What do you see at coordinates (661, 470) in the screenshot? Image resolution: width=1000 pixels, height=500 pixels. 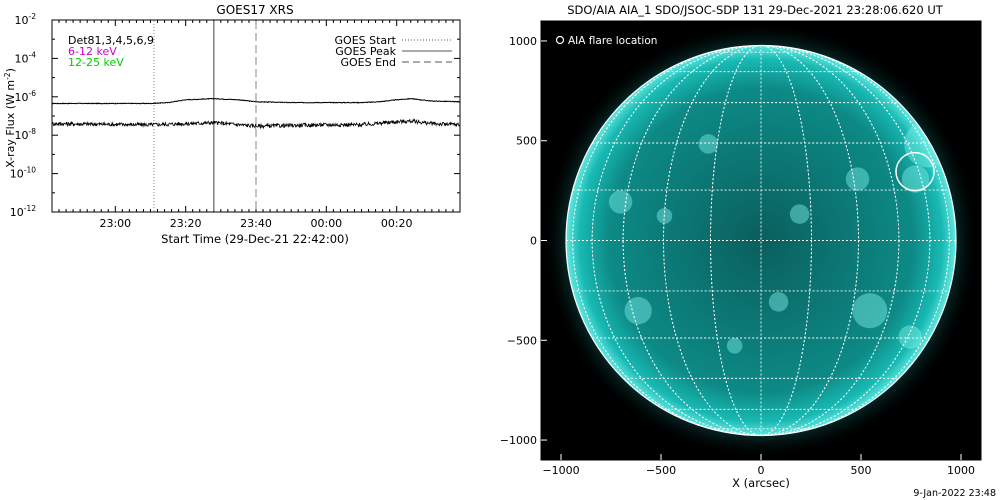 I see `aia-x-tick-label: −500` at bounding box center [661, 470].